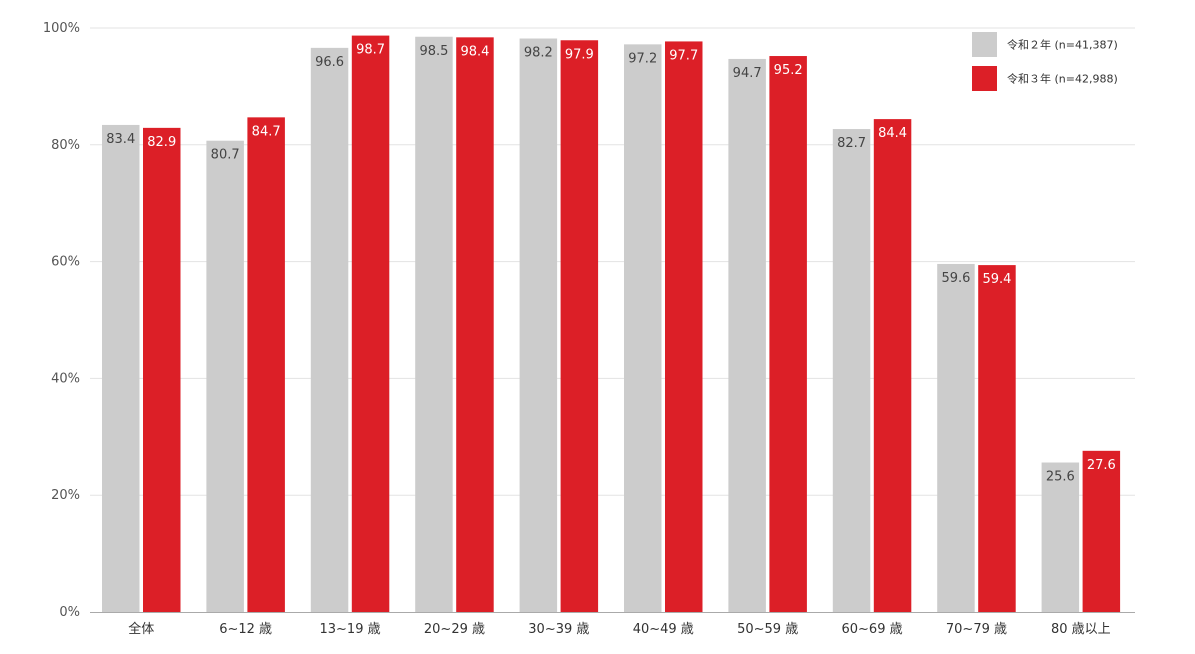  I want to click on x-tick-label: 13~19 歳, so click(349, 629).